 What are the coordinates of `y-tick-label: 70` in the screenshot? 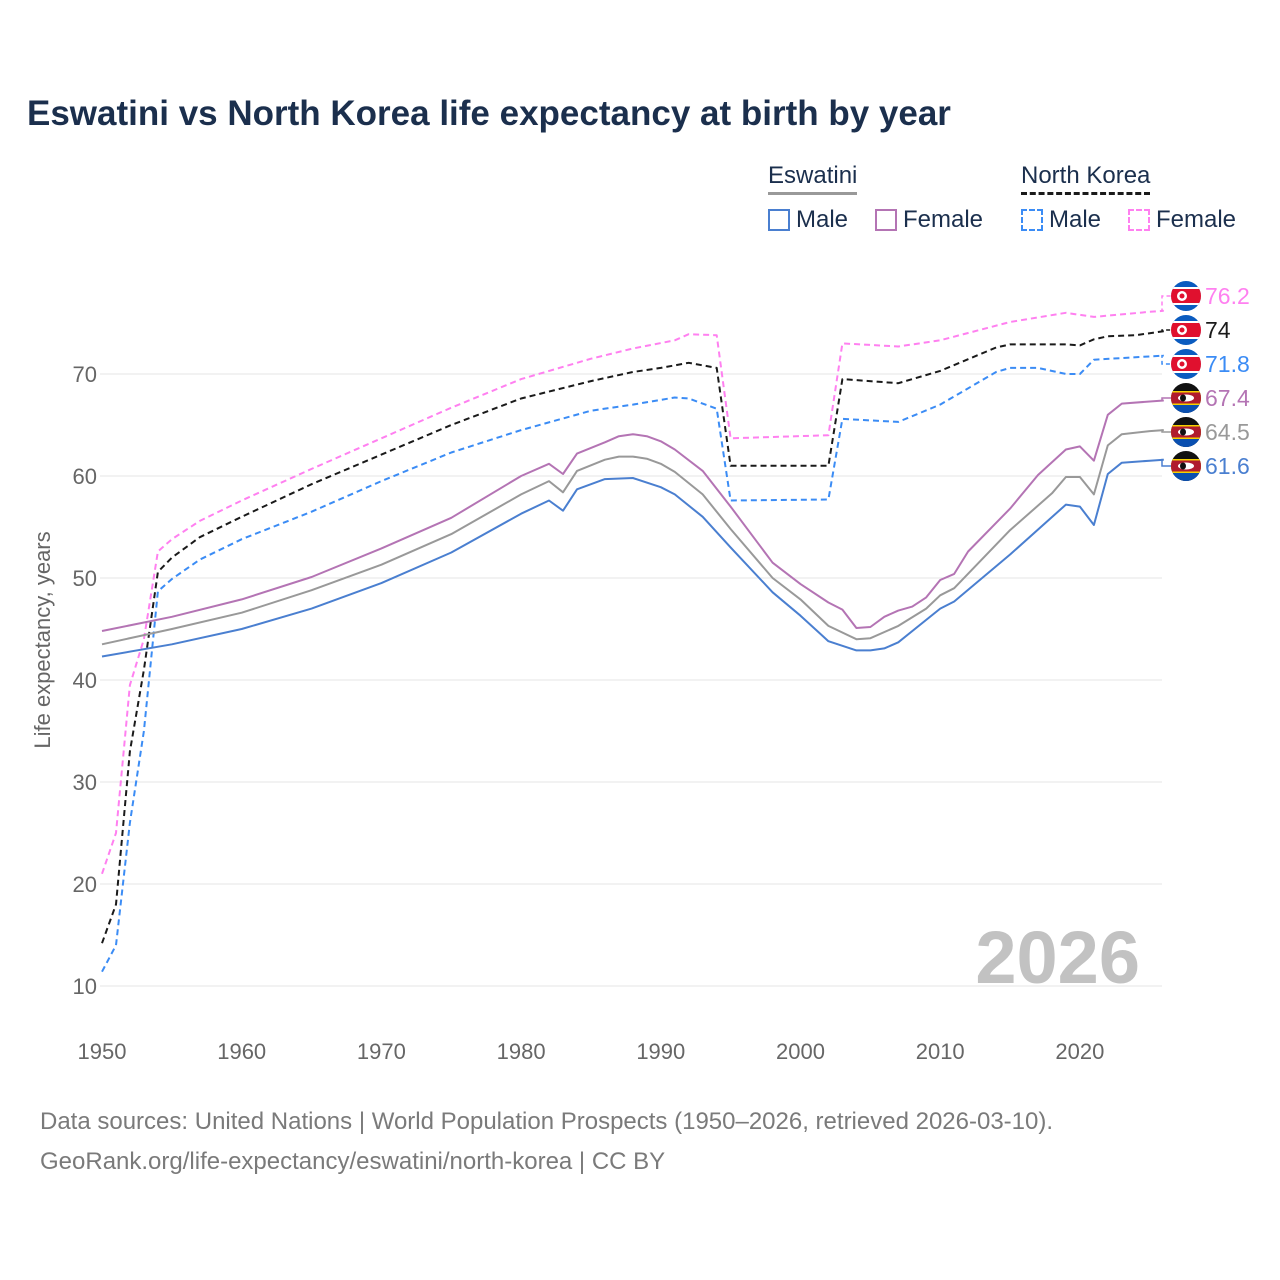 It's located at (85, 374).